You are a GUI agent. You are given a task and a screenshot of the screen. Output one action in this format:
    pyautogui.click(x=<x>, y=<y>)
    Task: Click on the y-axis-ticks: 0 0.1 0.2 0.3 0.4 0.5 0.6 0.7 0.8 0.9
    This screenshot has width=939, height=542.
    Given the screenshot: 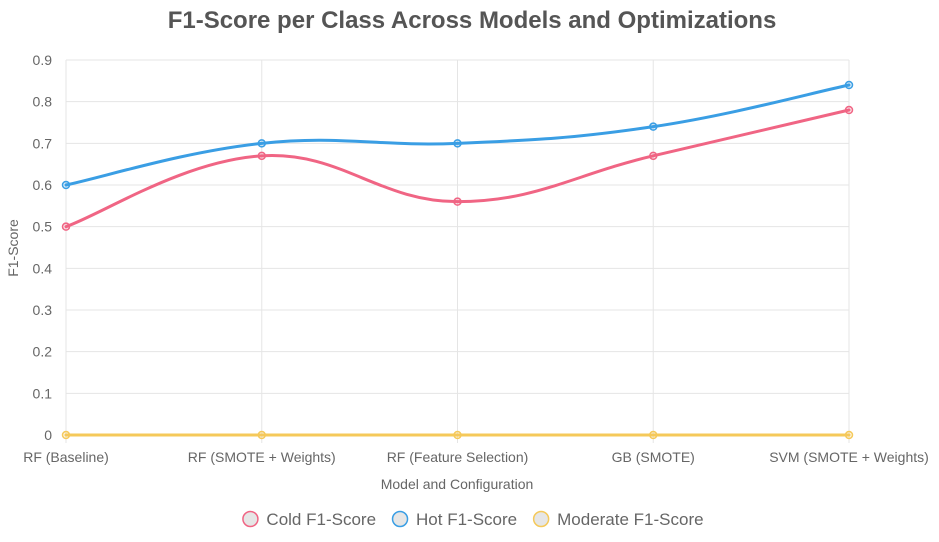 What is the action you would take?
    pyautogui.click(x=43, y=247)
    